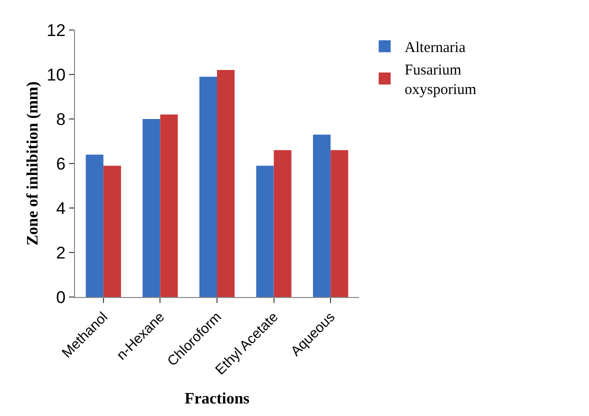 The width and height of the screenshot is (589, 416). Describe the element at coordinates (61, 119) in the screenshot. I see `y-tick-label: 8` at that location.